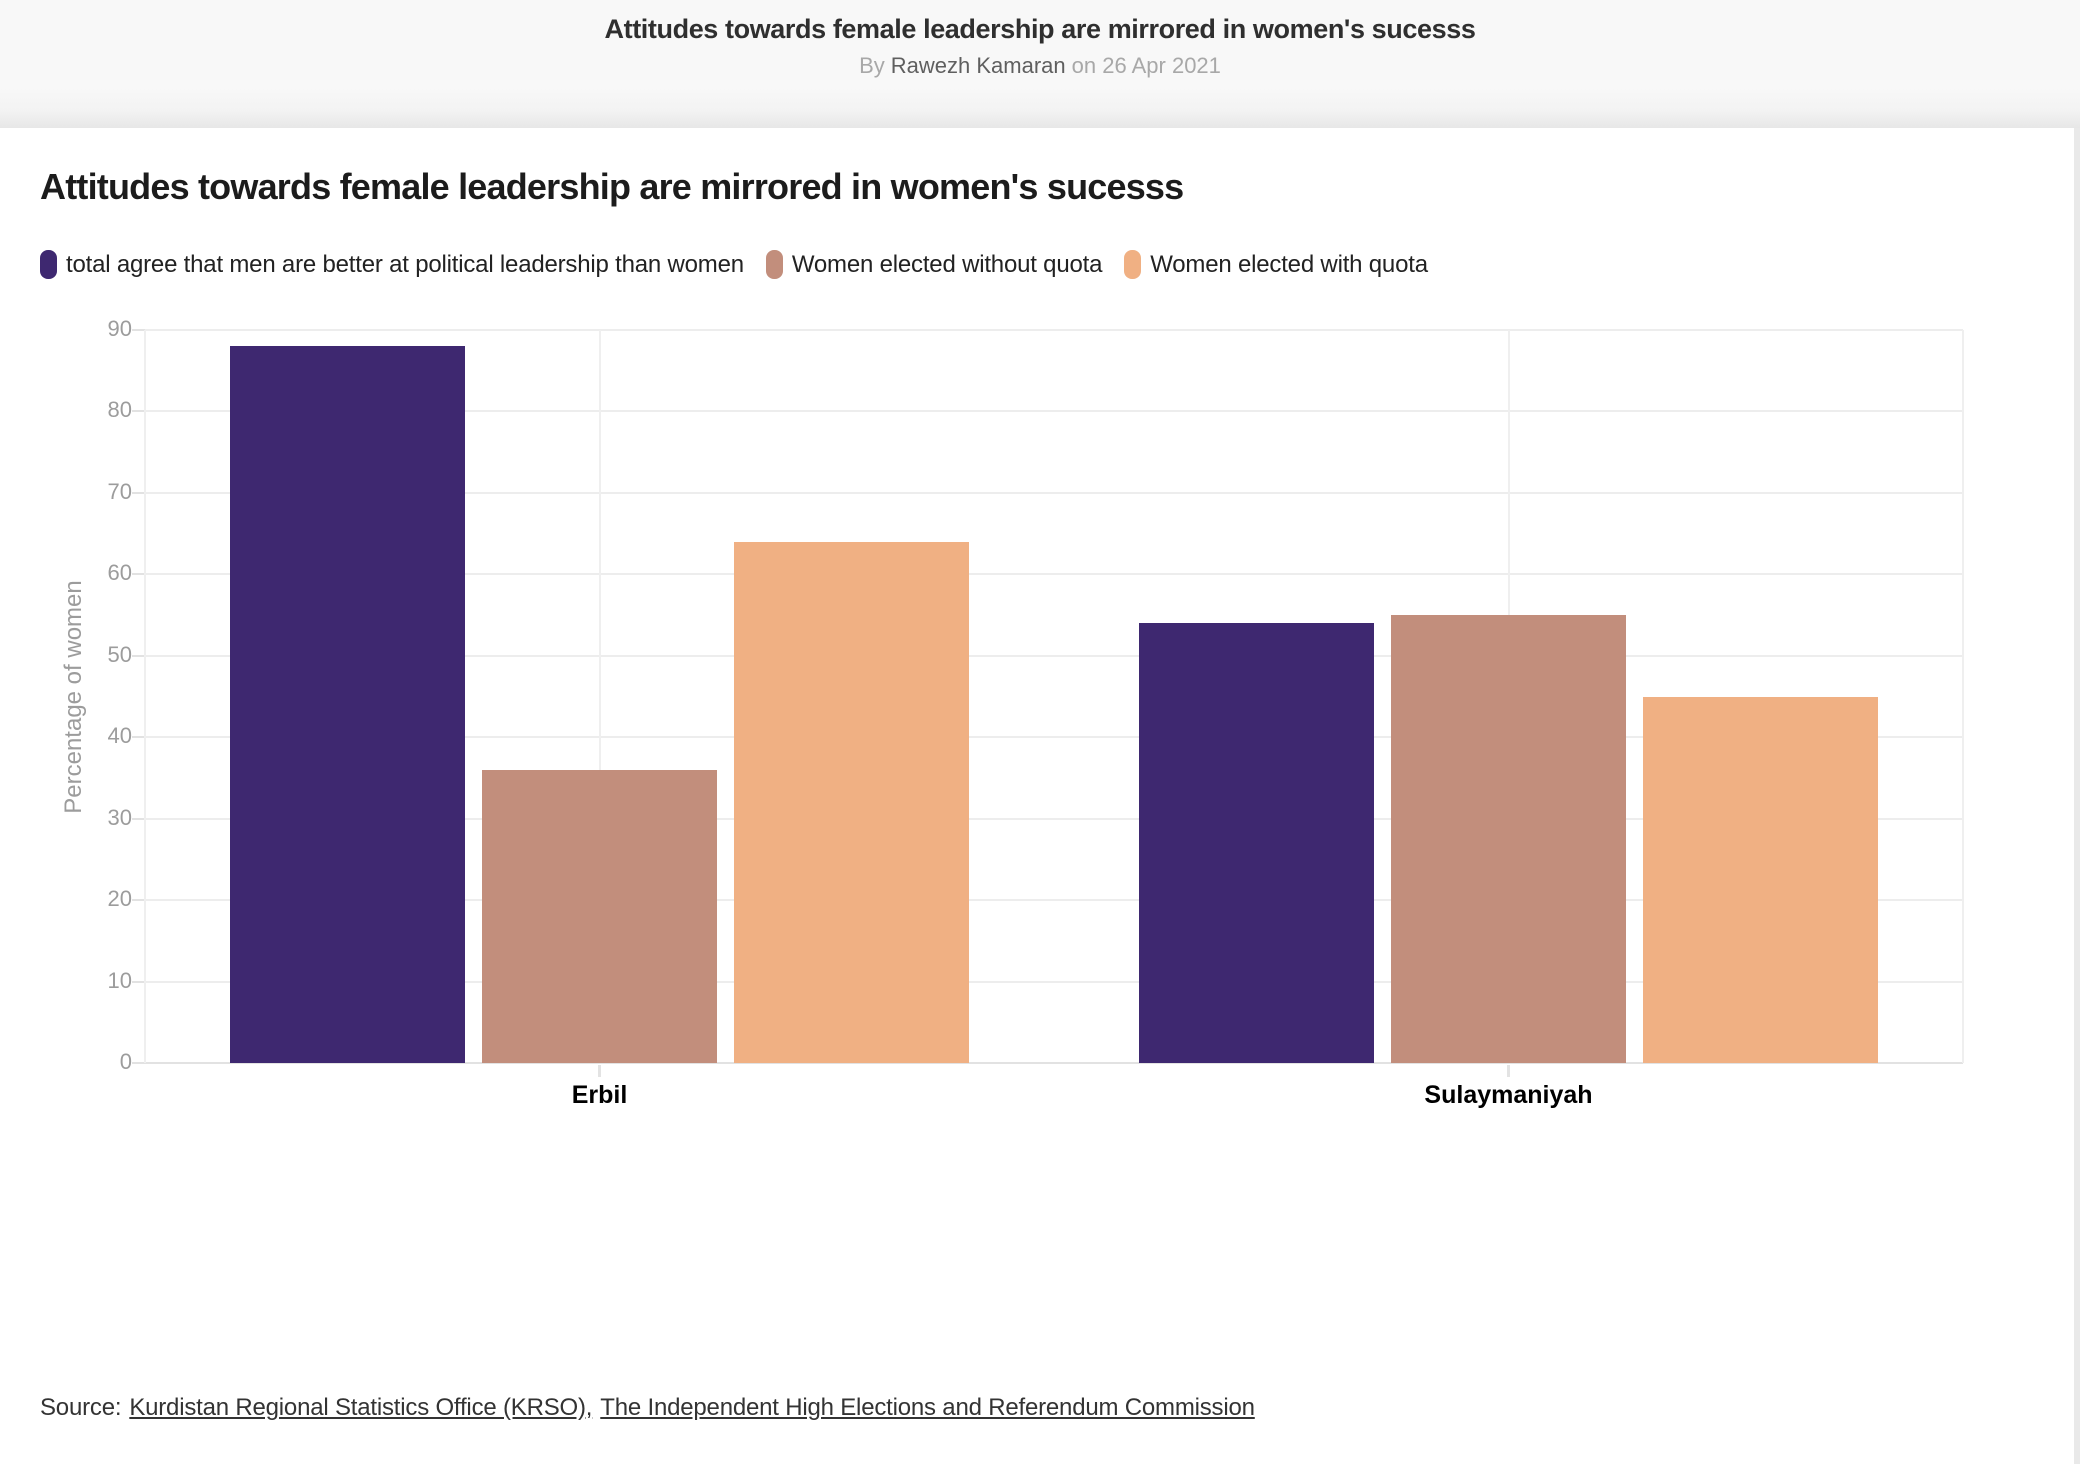 This screenshot has height=1464, width=2080. What do you see at coordinates (1256, 843) in the screenshot?
I see `bar-sulaymaniyah-total-agree-that-men-are-better-at-political` at bounding box center [1256, 843].